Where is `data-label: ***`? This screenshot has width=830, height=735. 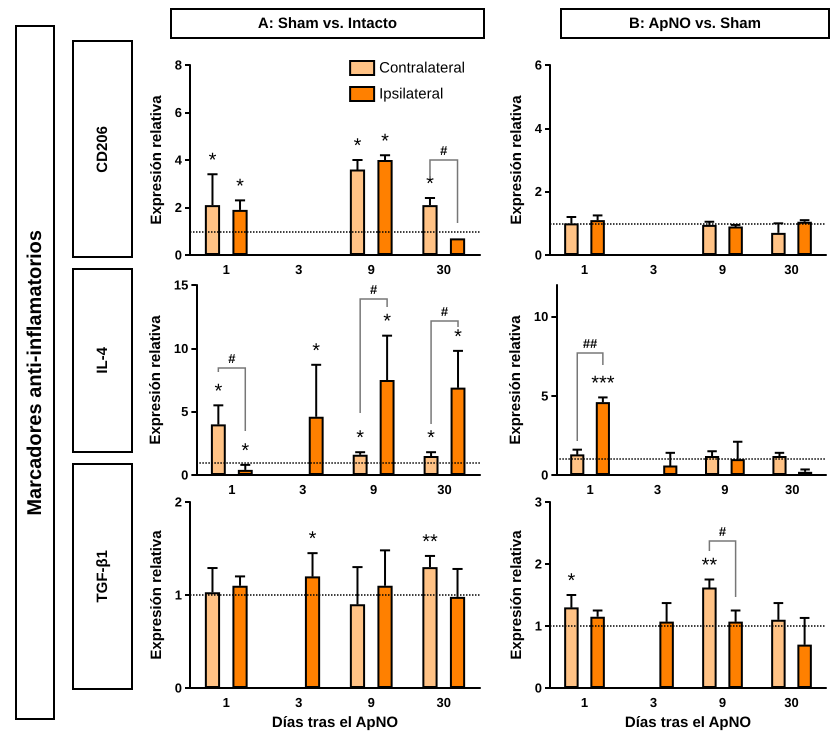
data-label: *** is located at coordinates (603, 383).